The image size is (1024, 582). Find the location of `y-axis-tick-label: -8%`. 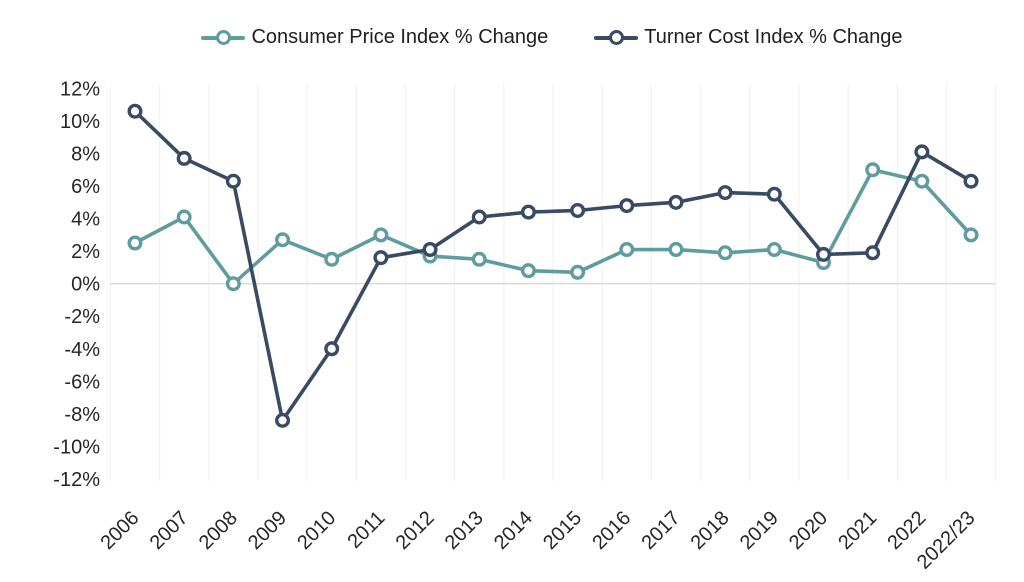

y-axis-tick-label: -8% is located at coordinates (82, 415).